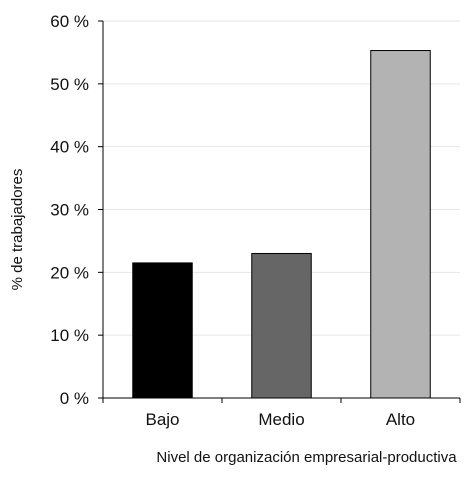  What do you see at coordinates (69, 147) in the screenshot?
I see `y-tick-label-40: 40 %` at bounding box center [69, 147].